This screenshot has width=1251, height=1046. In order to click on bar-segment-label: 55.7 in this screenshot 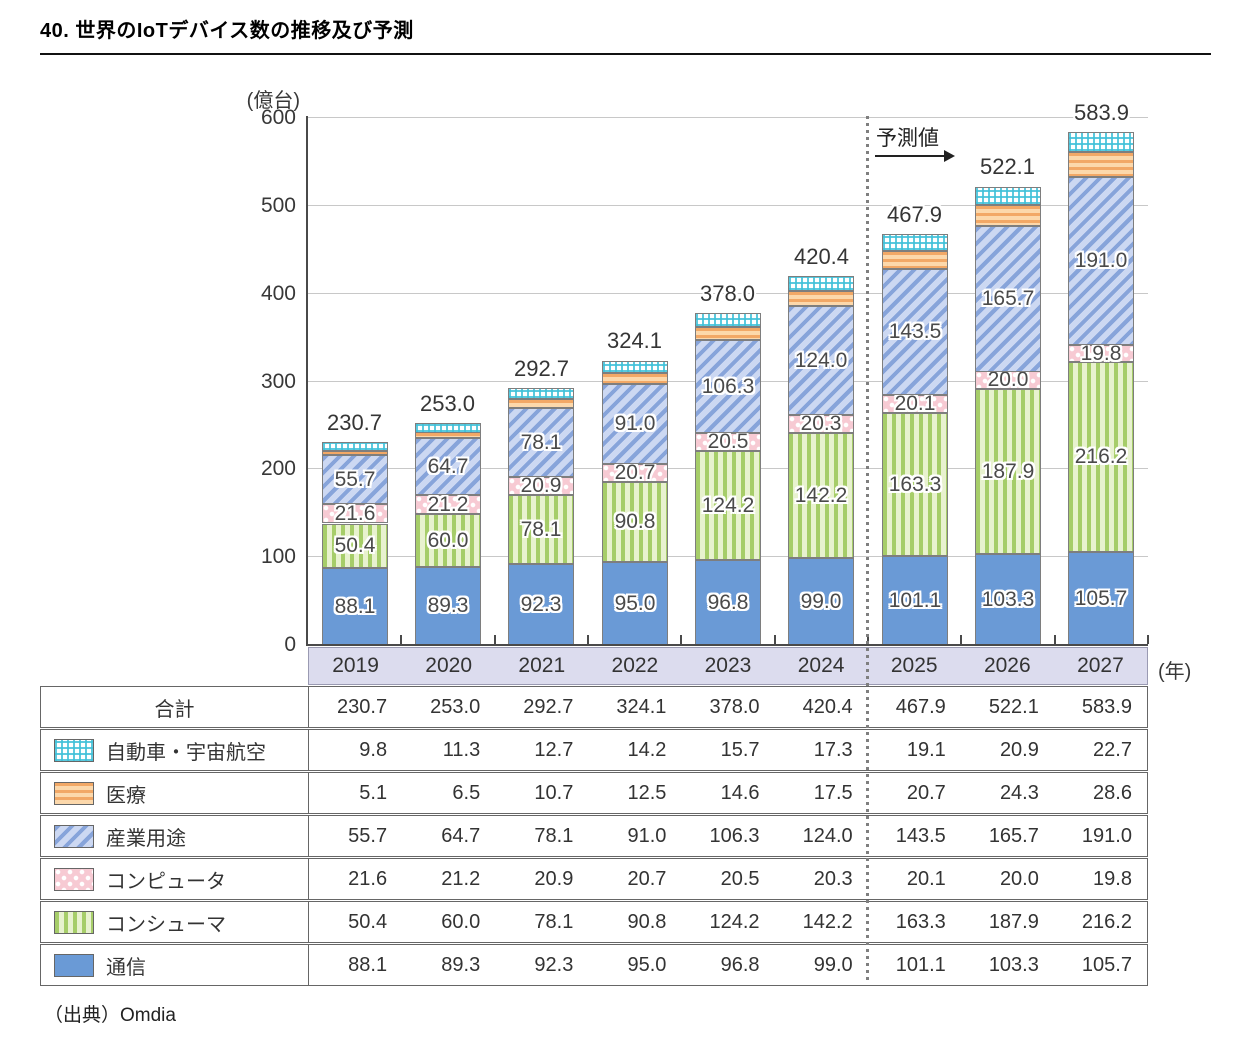, I will do `click(355, 479)`.